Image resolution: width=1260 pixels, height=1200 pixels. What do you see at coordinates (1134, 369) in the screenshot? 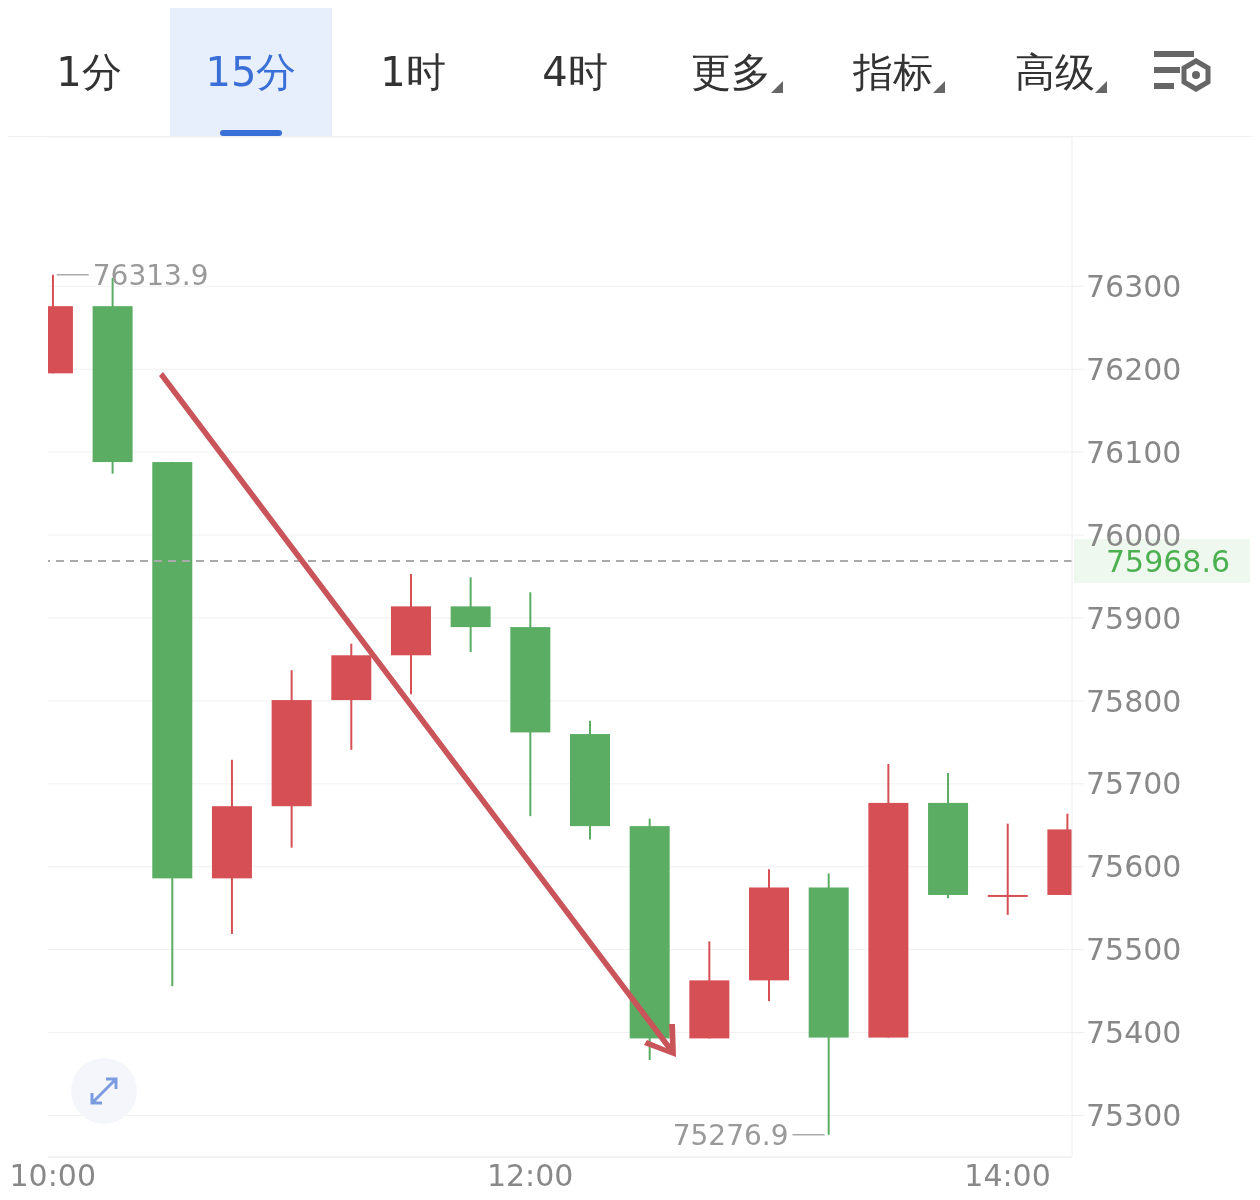
I see `y-tick-label: 76200` at bounding box center [1134, 369].